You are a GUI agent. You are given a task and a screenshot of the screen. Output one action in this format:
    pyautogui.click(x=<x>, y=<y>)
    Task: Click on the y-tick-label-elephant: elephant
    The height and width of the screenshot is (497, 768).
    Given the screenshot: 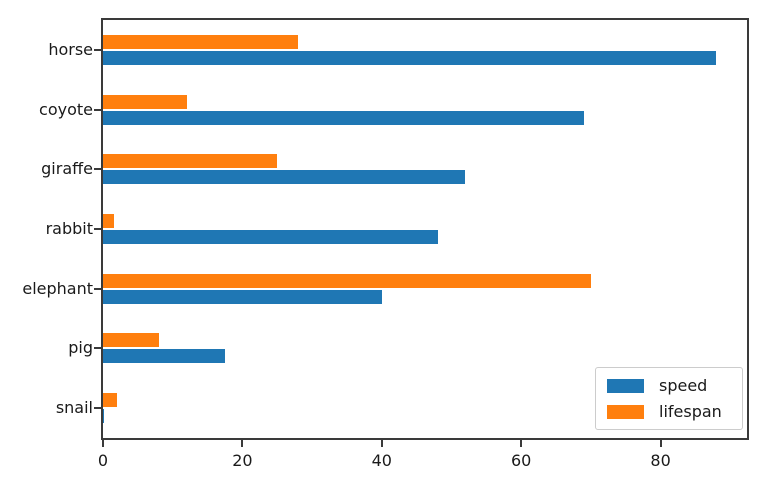 What is the action you would take?
    pyautogui.click(x=57, y=288)
    